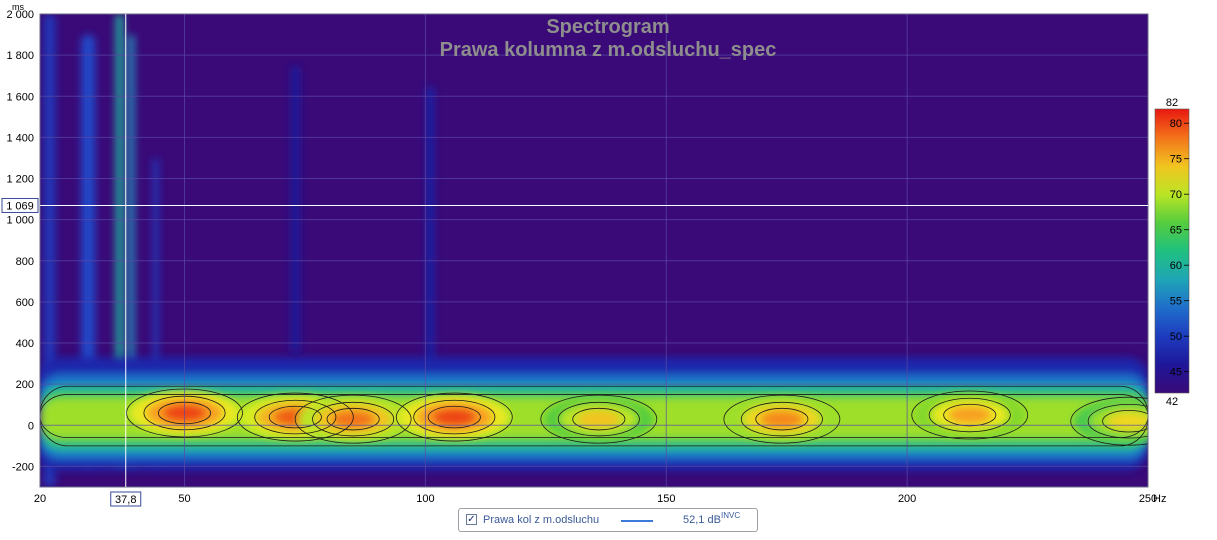 The width and height of the screenshot is (1217, 540). I want to click on x-tick-label: 200, so click(907, 499).